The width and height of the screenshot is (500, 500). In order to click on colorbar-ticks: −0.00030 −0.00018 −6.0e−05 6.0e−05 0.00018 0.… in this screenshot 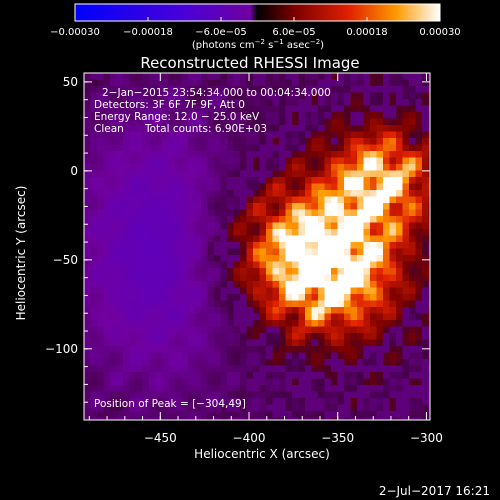, I will do `click(255, 27)`.